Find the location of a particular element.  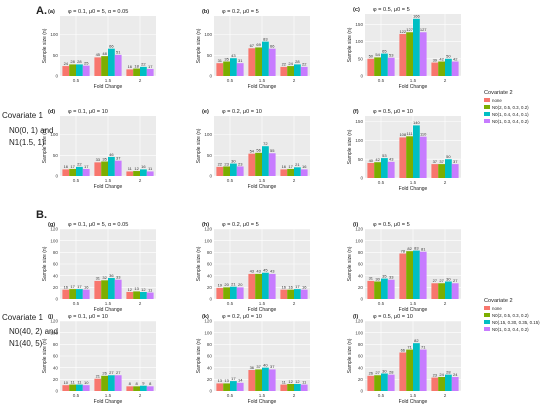

legend-title: Covariate 2 is located at coordinates (498, 301).